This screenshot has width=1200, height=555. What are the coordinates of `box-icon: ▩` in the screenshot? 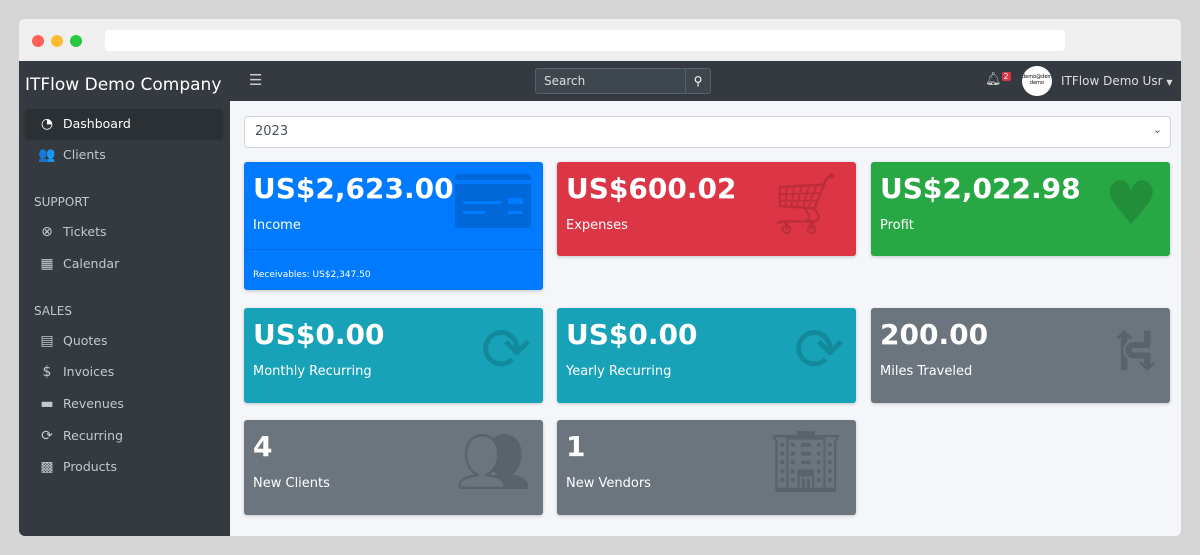 It's located at (47, 466).